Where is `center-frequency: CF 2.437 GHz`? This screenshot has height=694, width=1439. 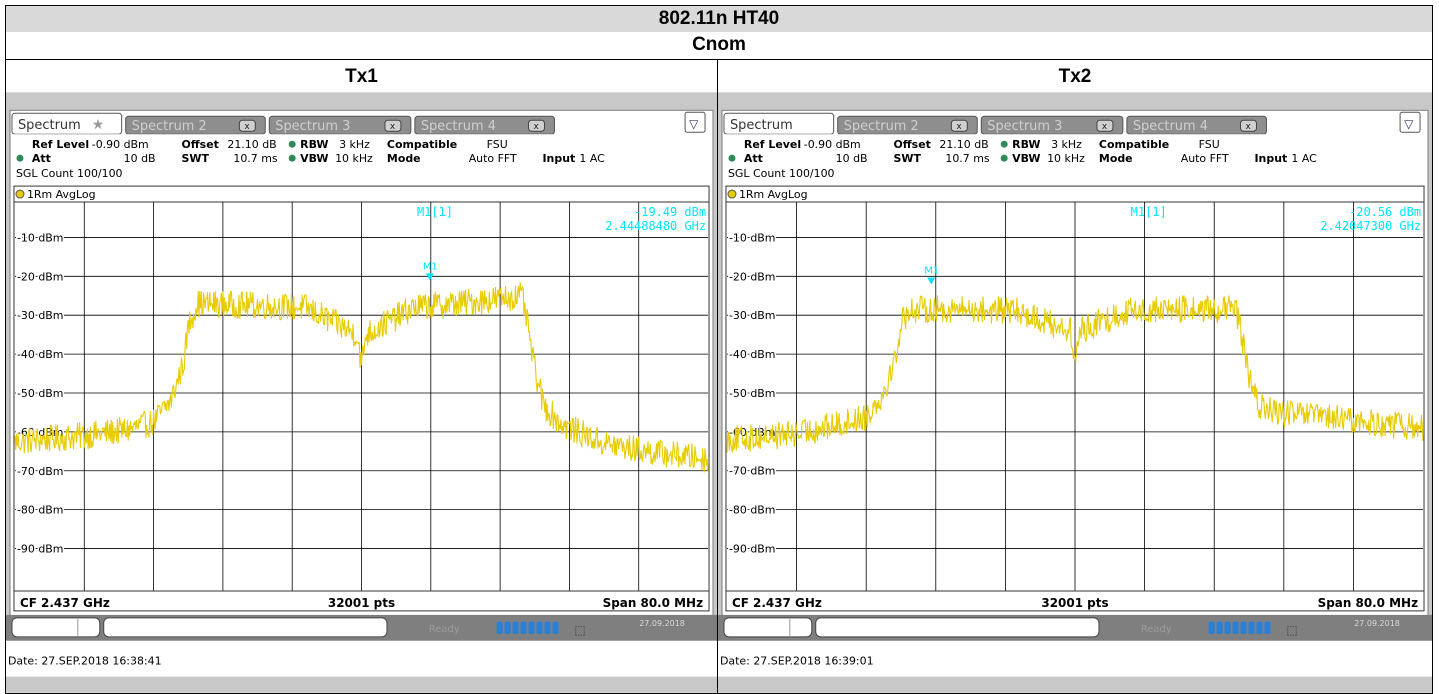
center-frequency: CF 2.437 GHz is located at coordinates (777, 603).